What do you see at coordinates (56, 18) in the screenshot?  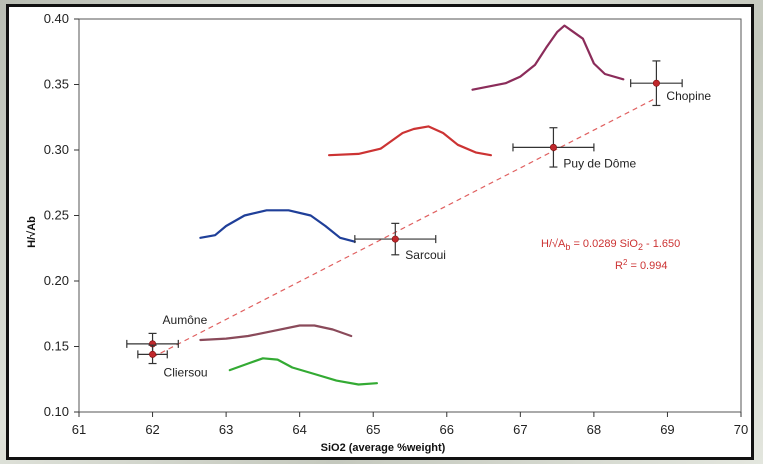 I see `y-tick-label: 0.40` at bounding box center [56, 18].